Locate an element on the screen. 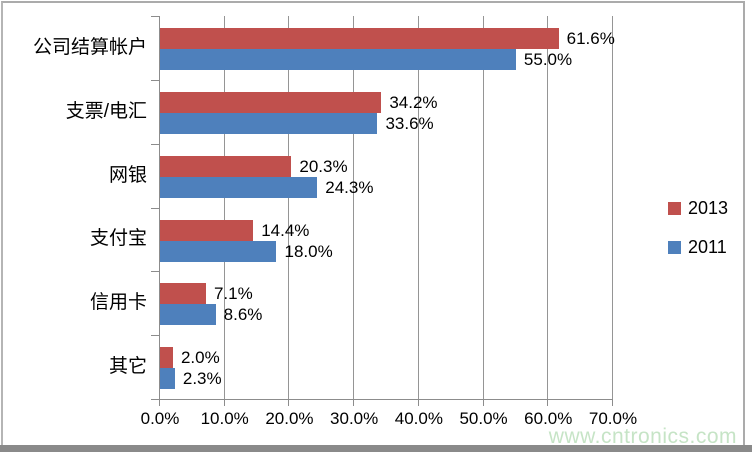 This screenshot has height=452, width=752. value-label: 61.6% is located at coordinates (590, 38).